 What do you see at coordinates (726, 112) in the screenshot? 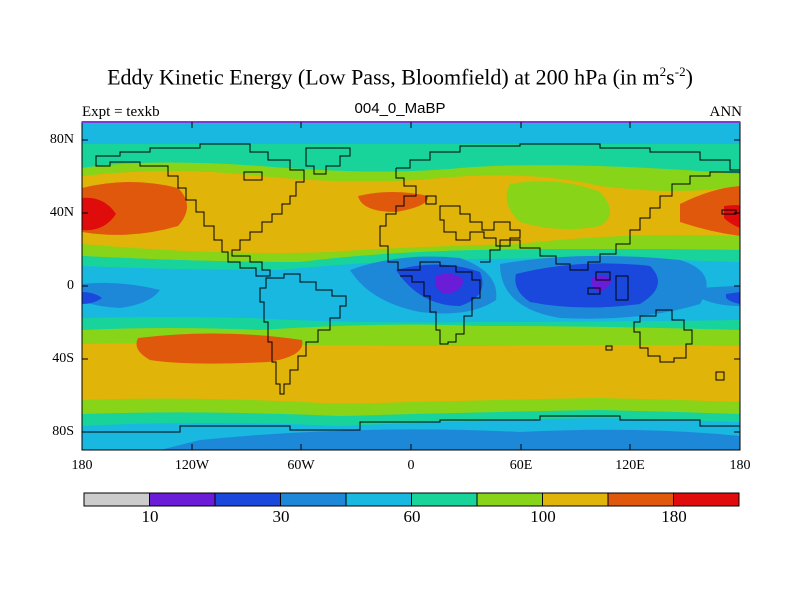
I see `season-label: ANN` at bounding box center [726, 112].